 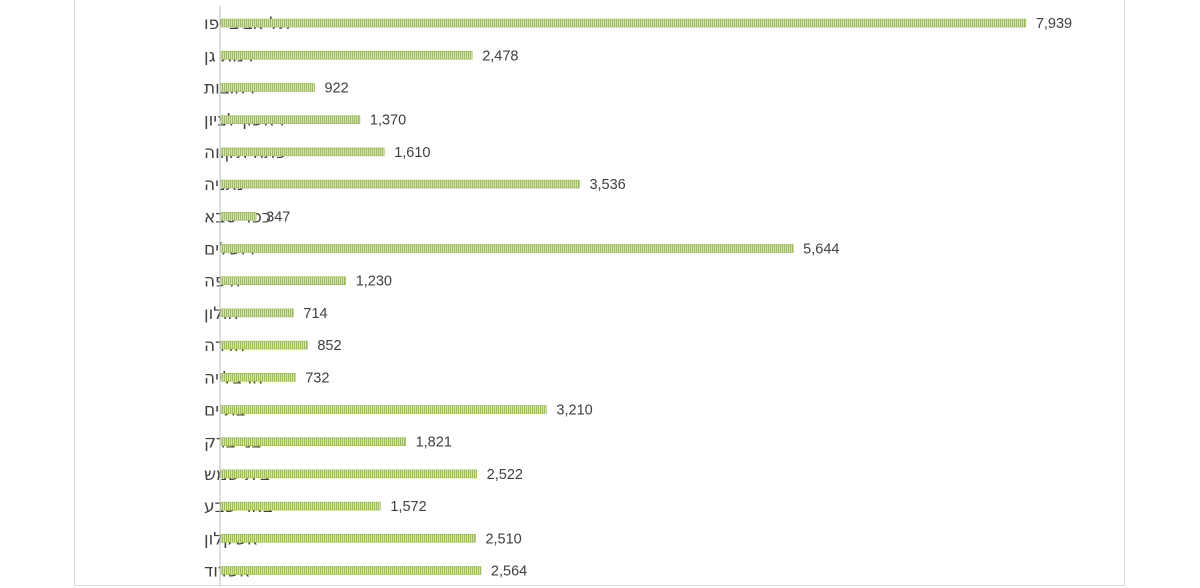 What do you see at coordinates (408, 507) in the screenshot?
I see `value-label: 1,572` at bounding box center [408, 507].